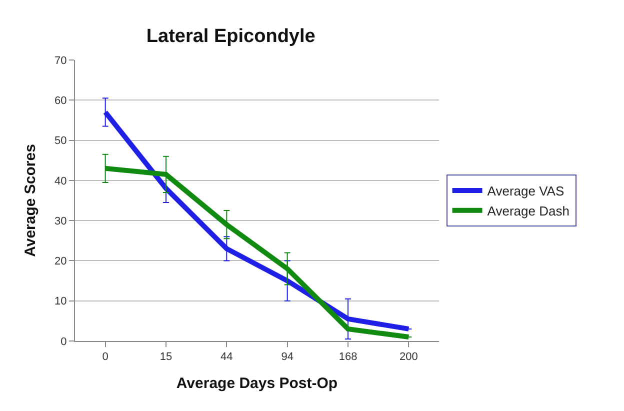 The width and height of the screenshot is (624, 411). What do you see at coordinates (63, 342) in the screenshot?
I see `y-tick-label: 0` at bounding box center [63, 342].